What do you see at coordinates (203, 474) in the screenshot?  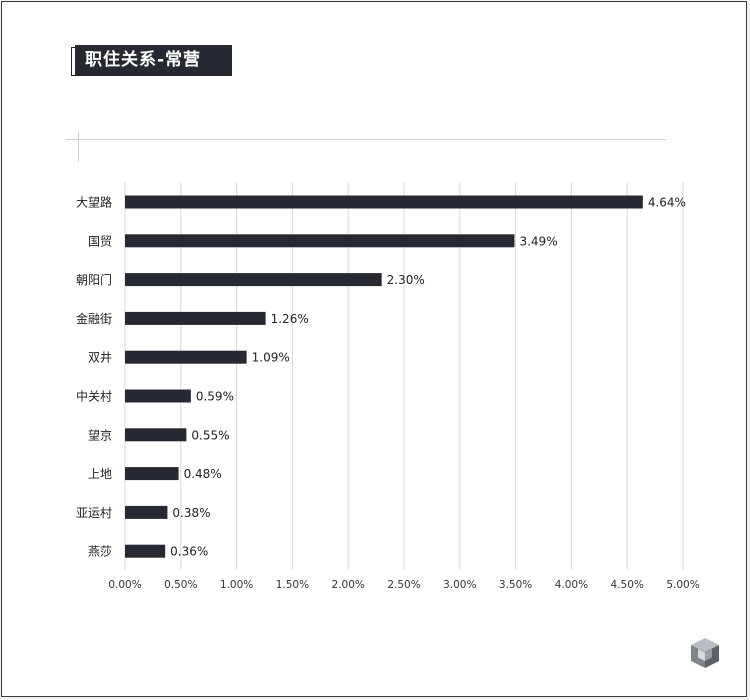 I see `value-label: 0.48%` at bounding box center [203, 474].